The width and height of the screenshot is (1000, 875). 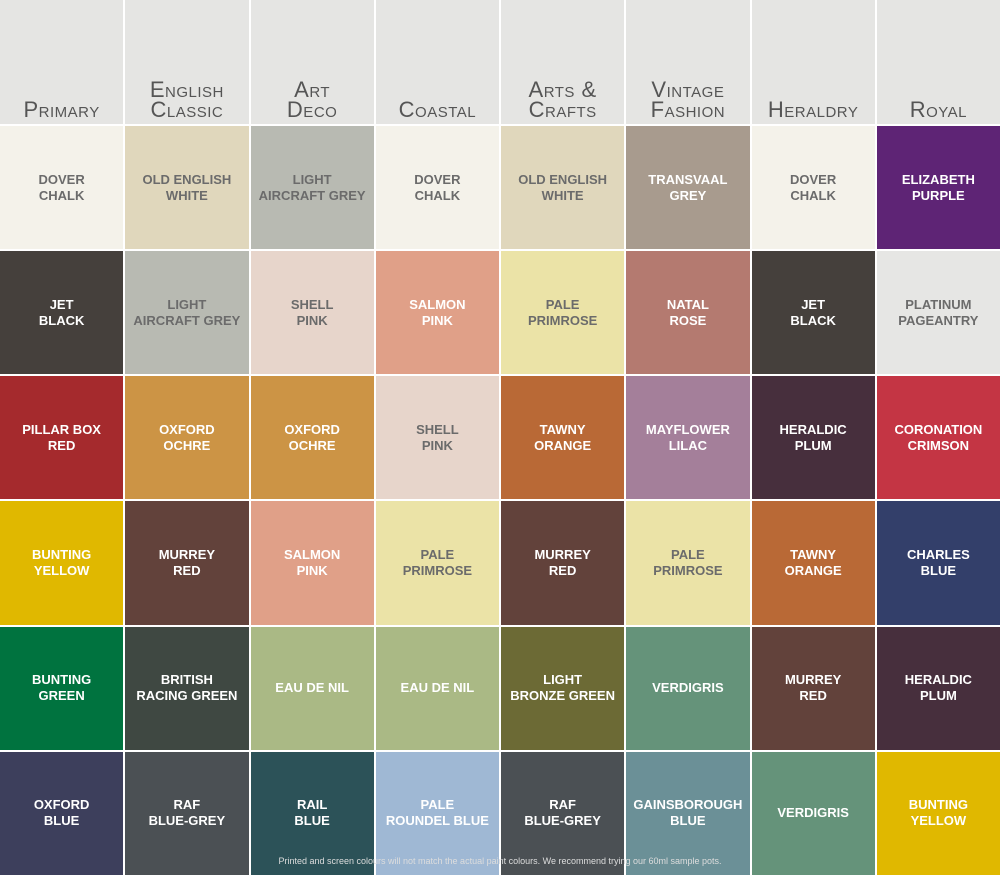 What do you see at coordinates (187, 821) in the screenshot?
I see `swatch-name: BLUE-GREY` at bounding box center [187, 821].